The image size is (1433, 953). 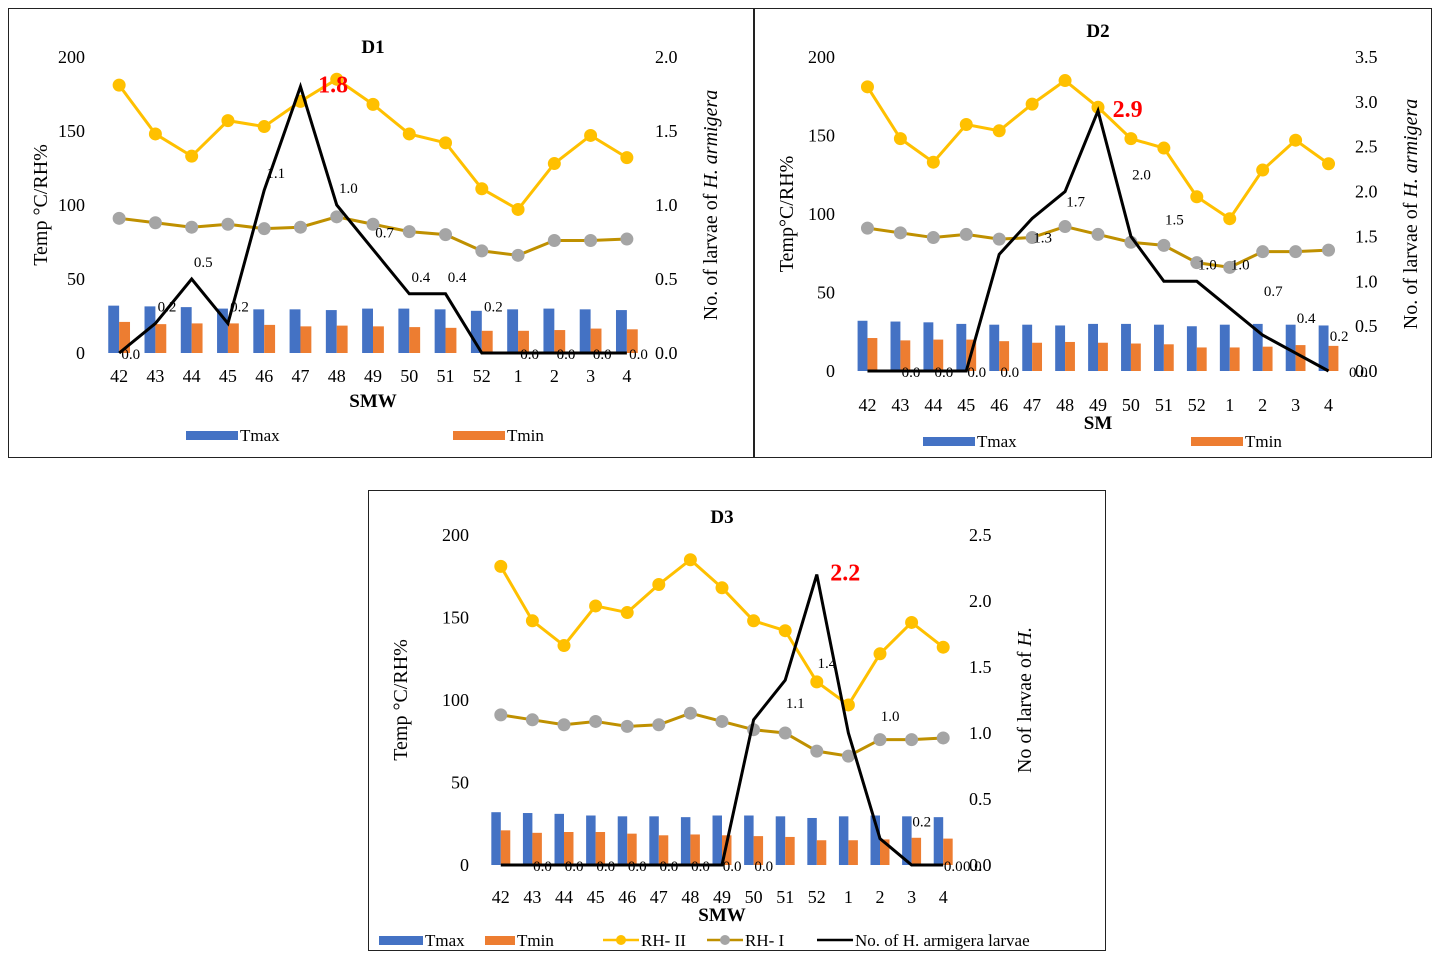 I want to click on d1-ylabel-right: No. of larvae of H. armigera, so click(x=711, y=205).